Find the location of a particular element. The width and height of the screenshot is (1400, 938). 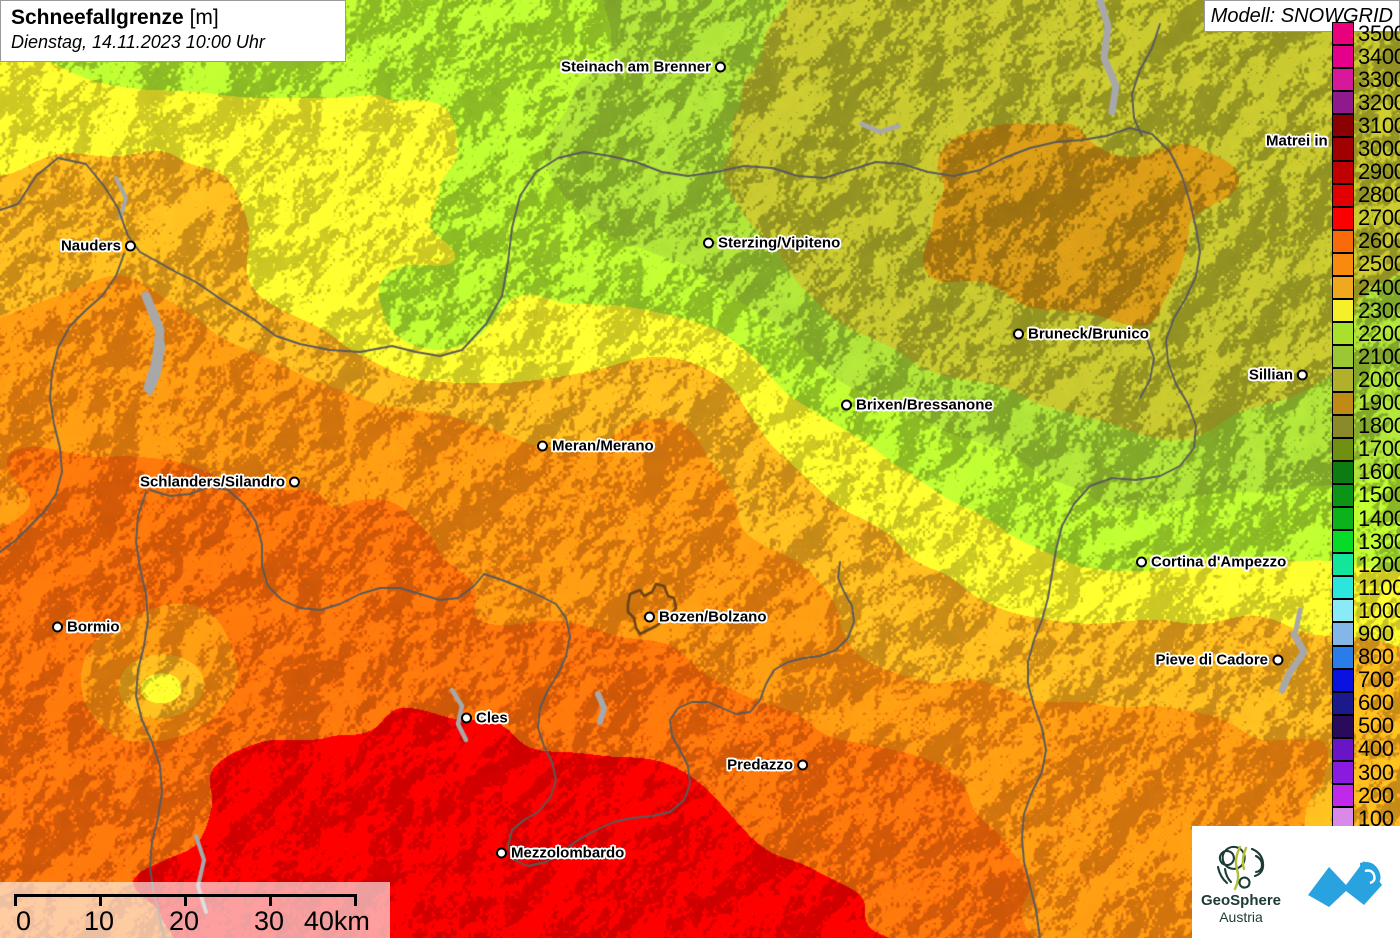

city-marker: Brixen/Bressanone is located at coordinates (919, 405).